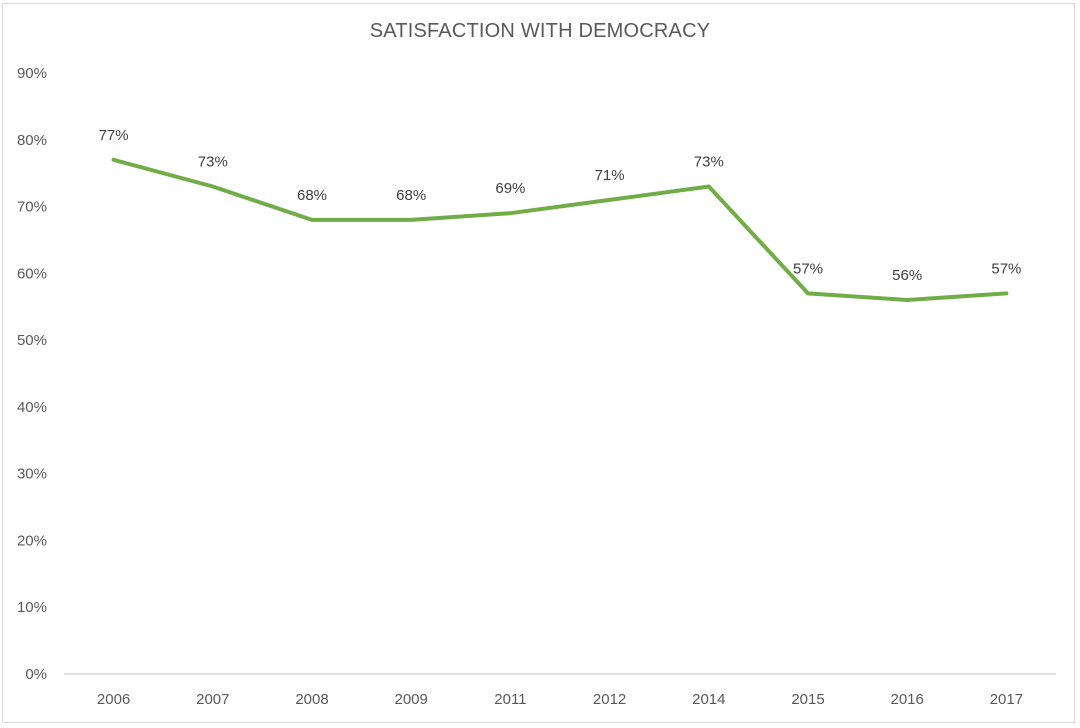  I want to click on y-tick-label: 40%, so click(32, 407).